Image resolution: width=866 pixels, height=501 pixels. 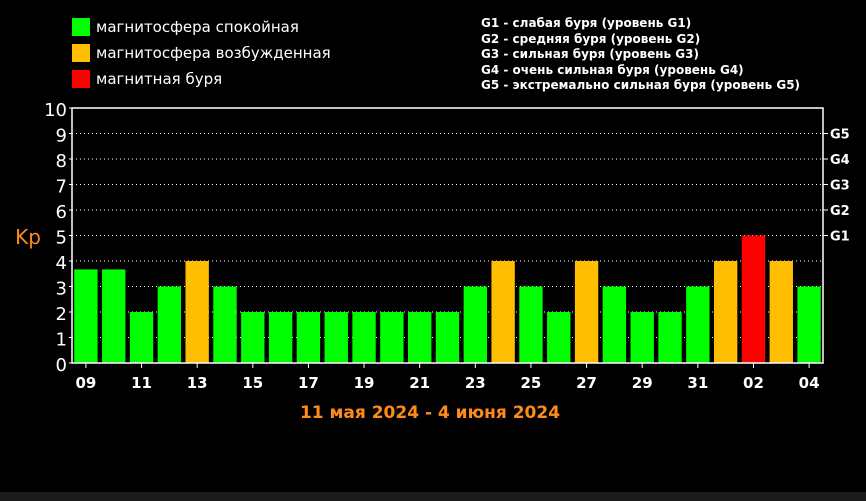 I want to click on x-axis: 09 11 13 15 17 19 21 23 25 27 29 31 02 04, so click(x=447, y=377).